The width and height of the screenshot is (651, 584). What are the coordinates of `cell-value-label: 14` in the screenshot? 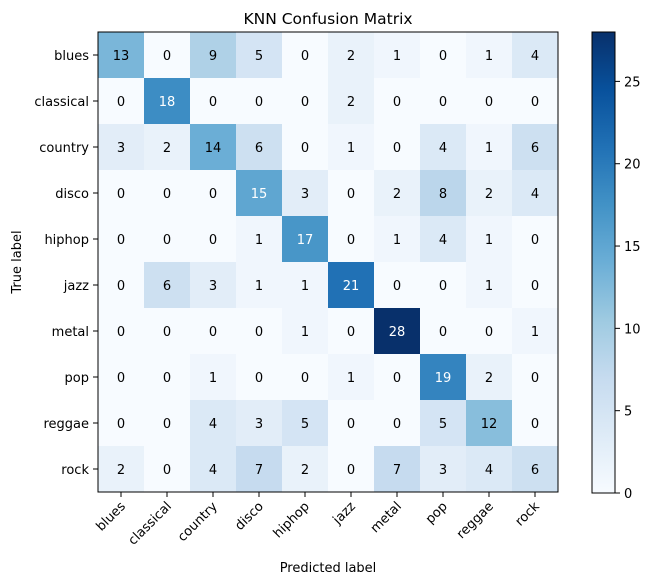 It's located at (213, 148).